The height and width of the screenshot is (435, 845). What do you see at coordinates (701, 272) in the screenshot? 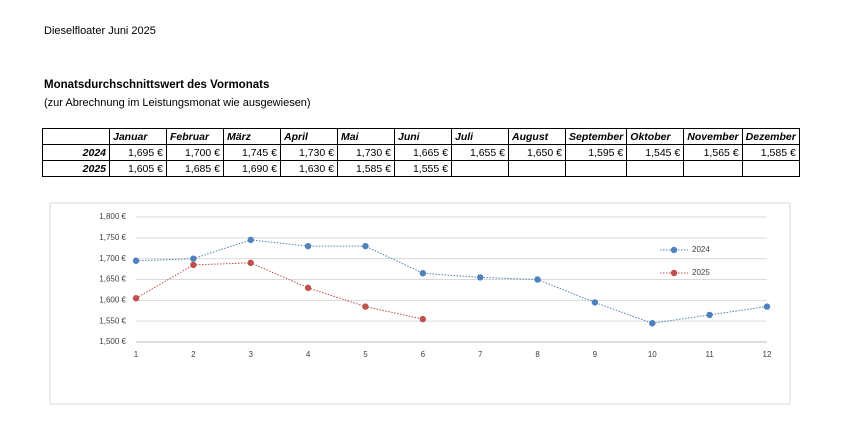
I see `legend-label: 2025` at bounding box center [701, 272].